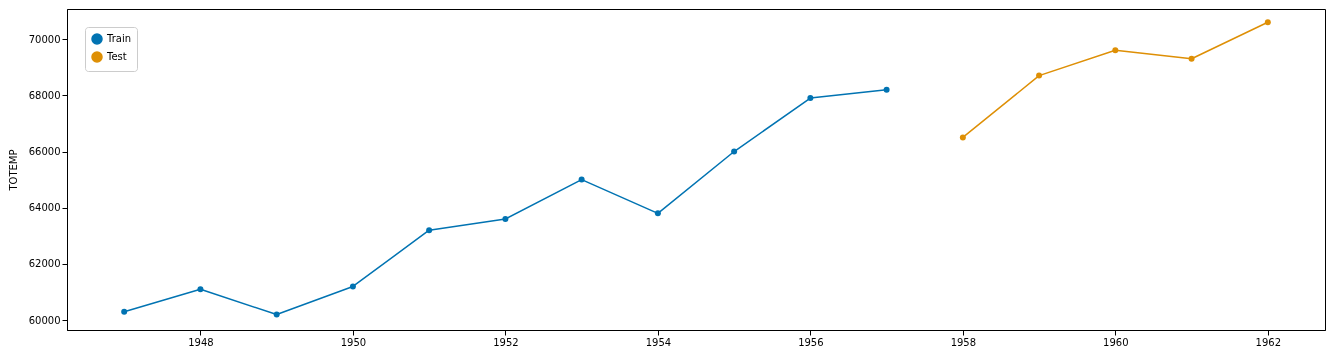 This screenshot has width=1333, height=351. I want to click on y-tick-label: 64000, so click(44, 208).